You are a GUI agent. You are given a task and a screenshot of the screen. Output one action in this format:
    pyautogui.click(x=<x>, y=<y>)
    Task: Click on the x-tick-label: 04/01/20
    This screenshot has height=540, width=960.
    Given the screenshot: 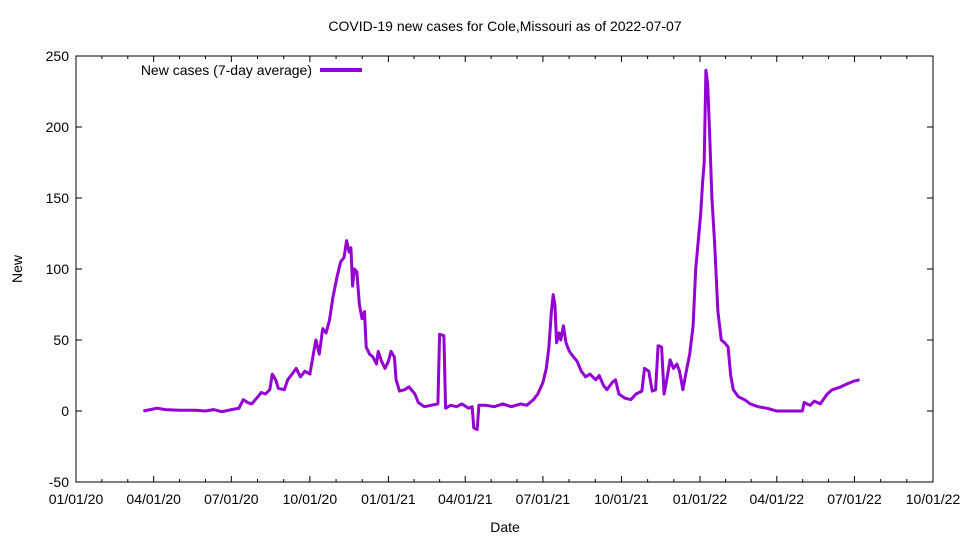 What is the action you would take?
    pyautogui.click(x=153, y=499)
    